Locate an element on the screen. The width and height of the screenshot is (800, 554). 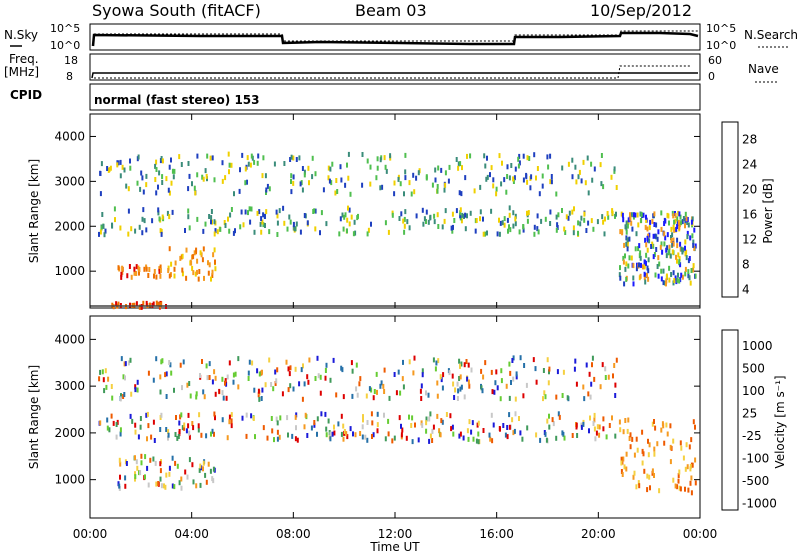
colorbar-tick: -500 is located at coordinates (755, 481).